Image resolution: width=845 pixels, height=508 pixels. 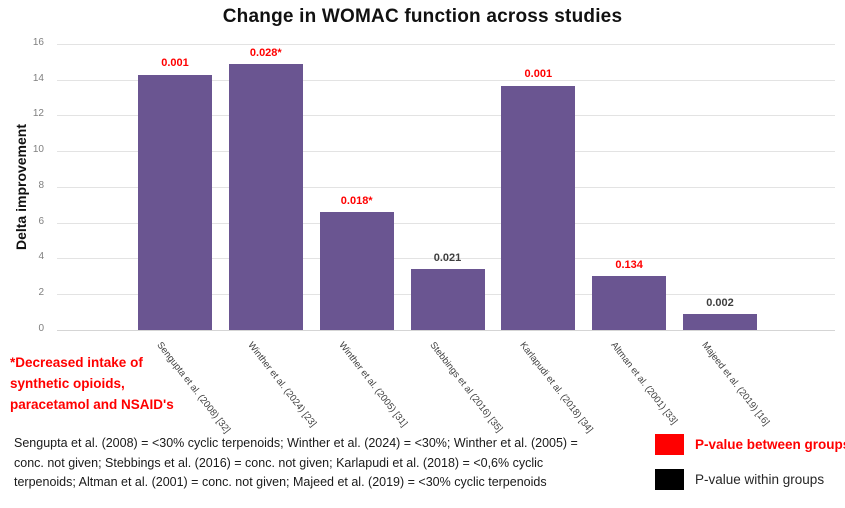 I want to click on y-axis-tick-label: 0, so click(x=41, y=328).